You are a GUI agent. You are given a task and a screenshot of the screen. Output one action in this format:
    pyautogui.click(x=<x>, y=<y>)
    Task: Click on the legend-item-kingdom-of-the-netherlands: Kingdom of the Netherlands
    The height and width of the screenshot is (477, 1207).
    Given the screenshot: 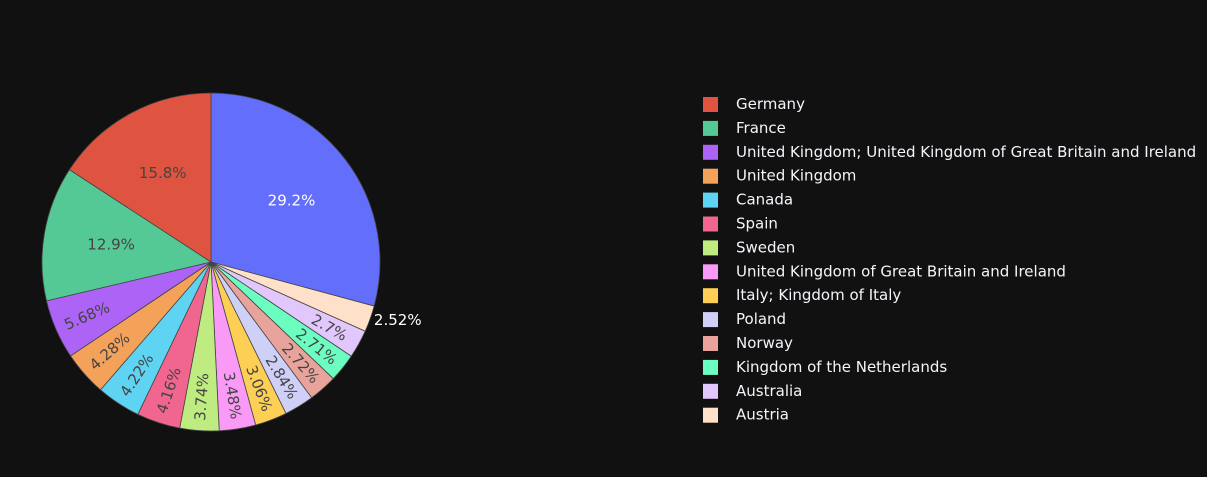 What is the action you would take?
    pyautogui.click(x=825, y=367)
    